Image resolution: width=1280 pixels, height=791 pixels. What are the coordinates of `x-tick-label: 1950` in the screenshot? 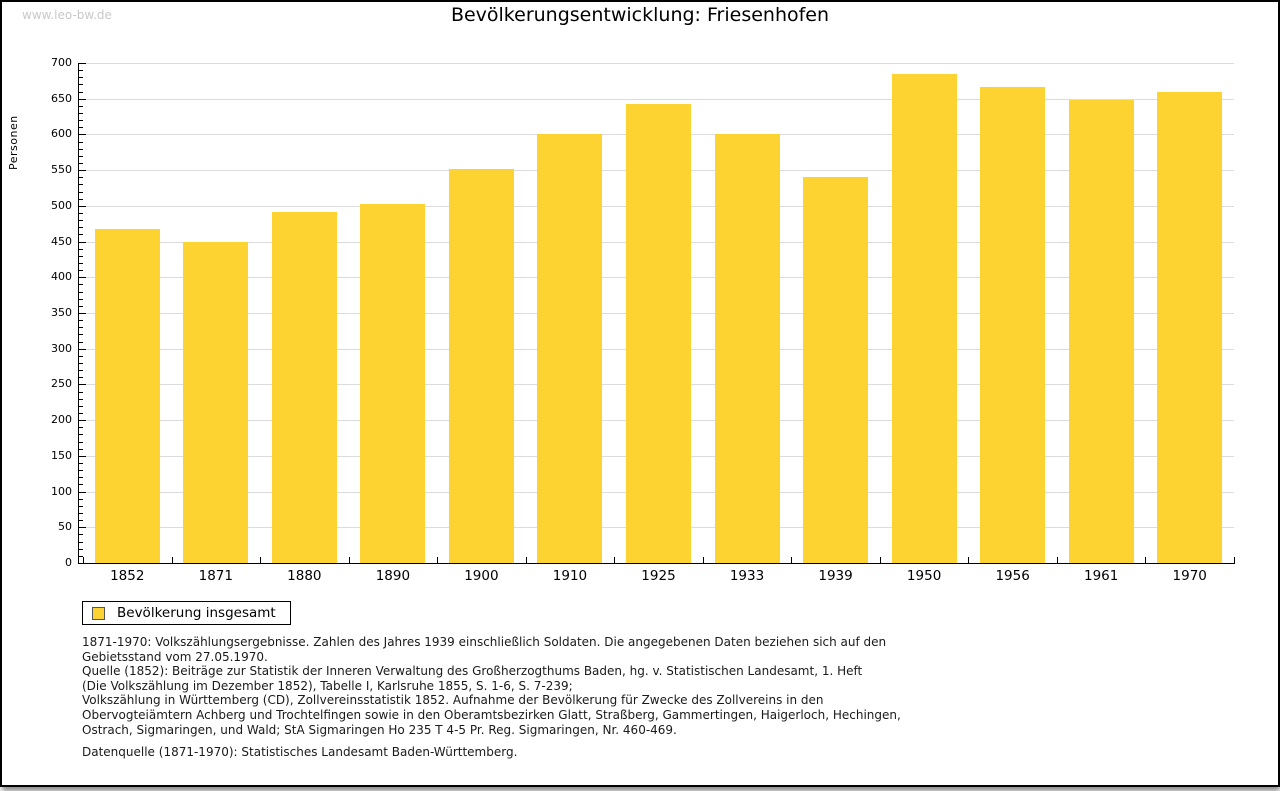 It's located at (924, 576).